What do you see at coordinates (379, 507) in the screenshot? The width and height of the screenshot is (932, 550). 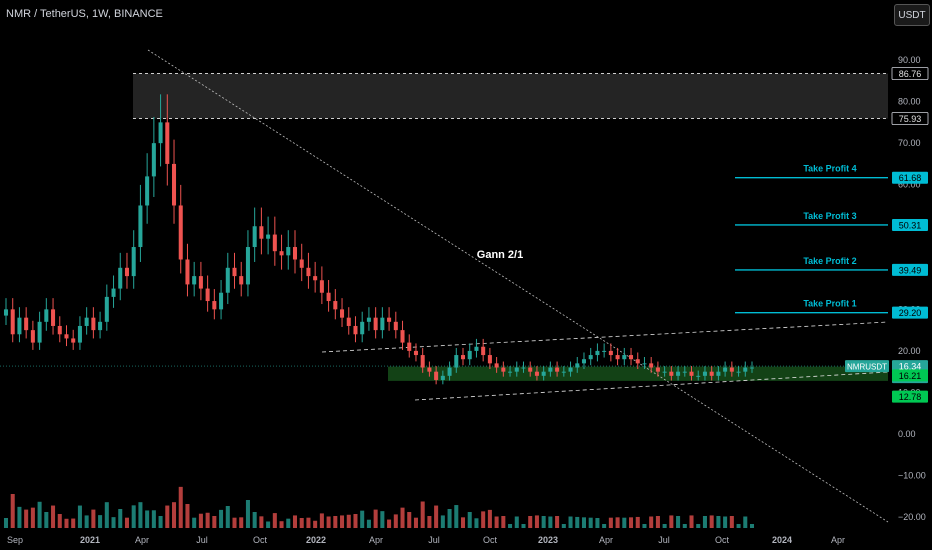 I see `volume-layer` at bounding box center [379, 507].